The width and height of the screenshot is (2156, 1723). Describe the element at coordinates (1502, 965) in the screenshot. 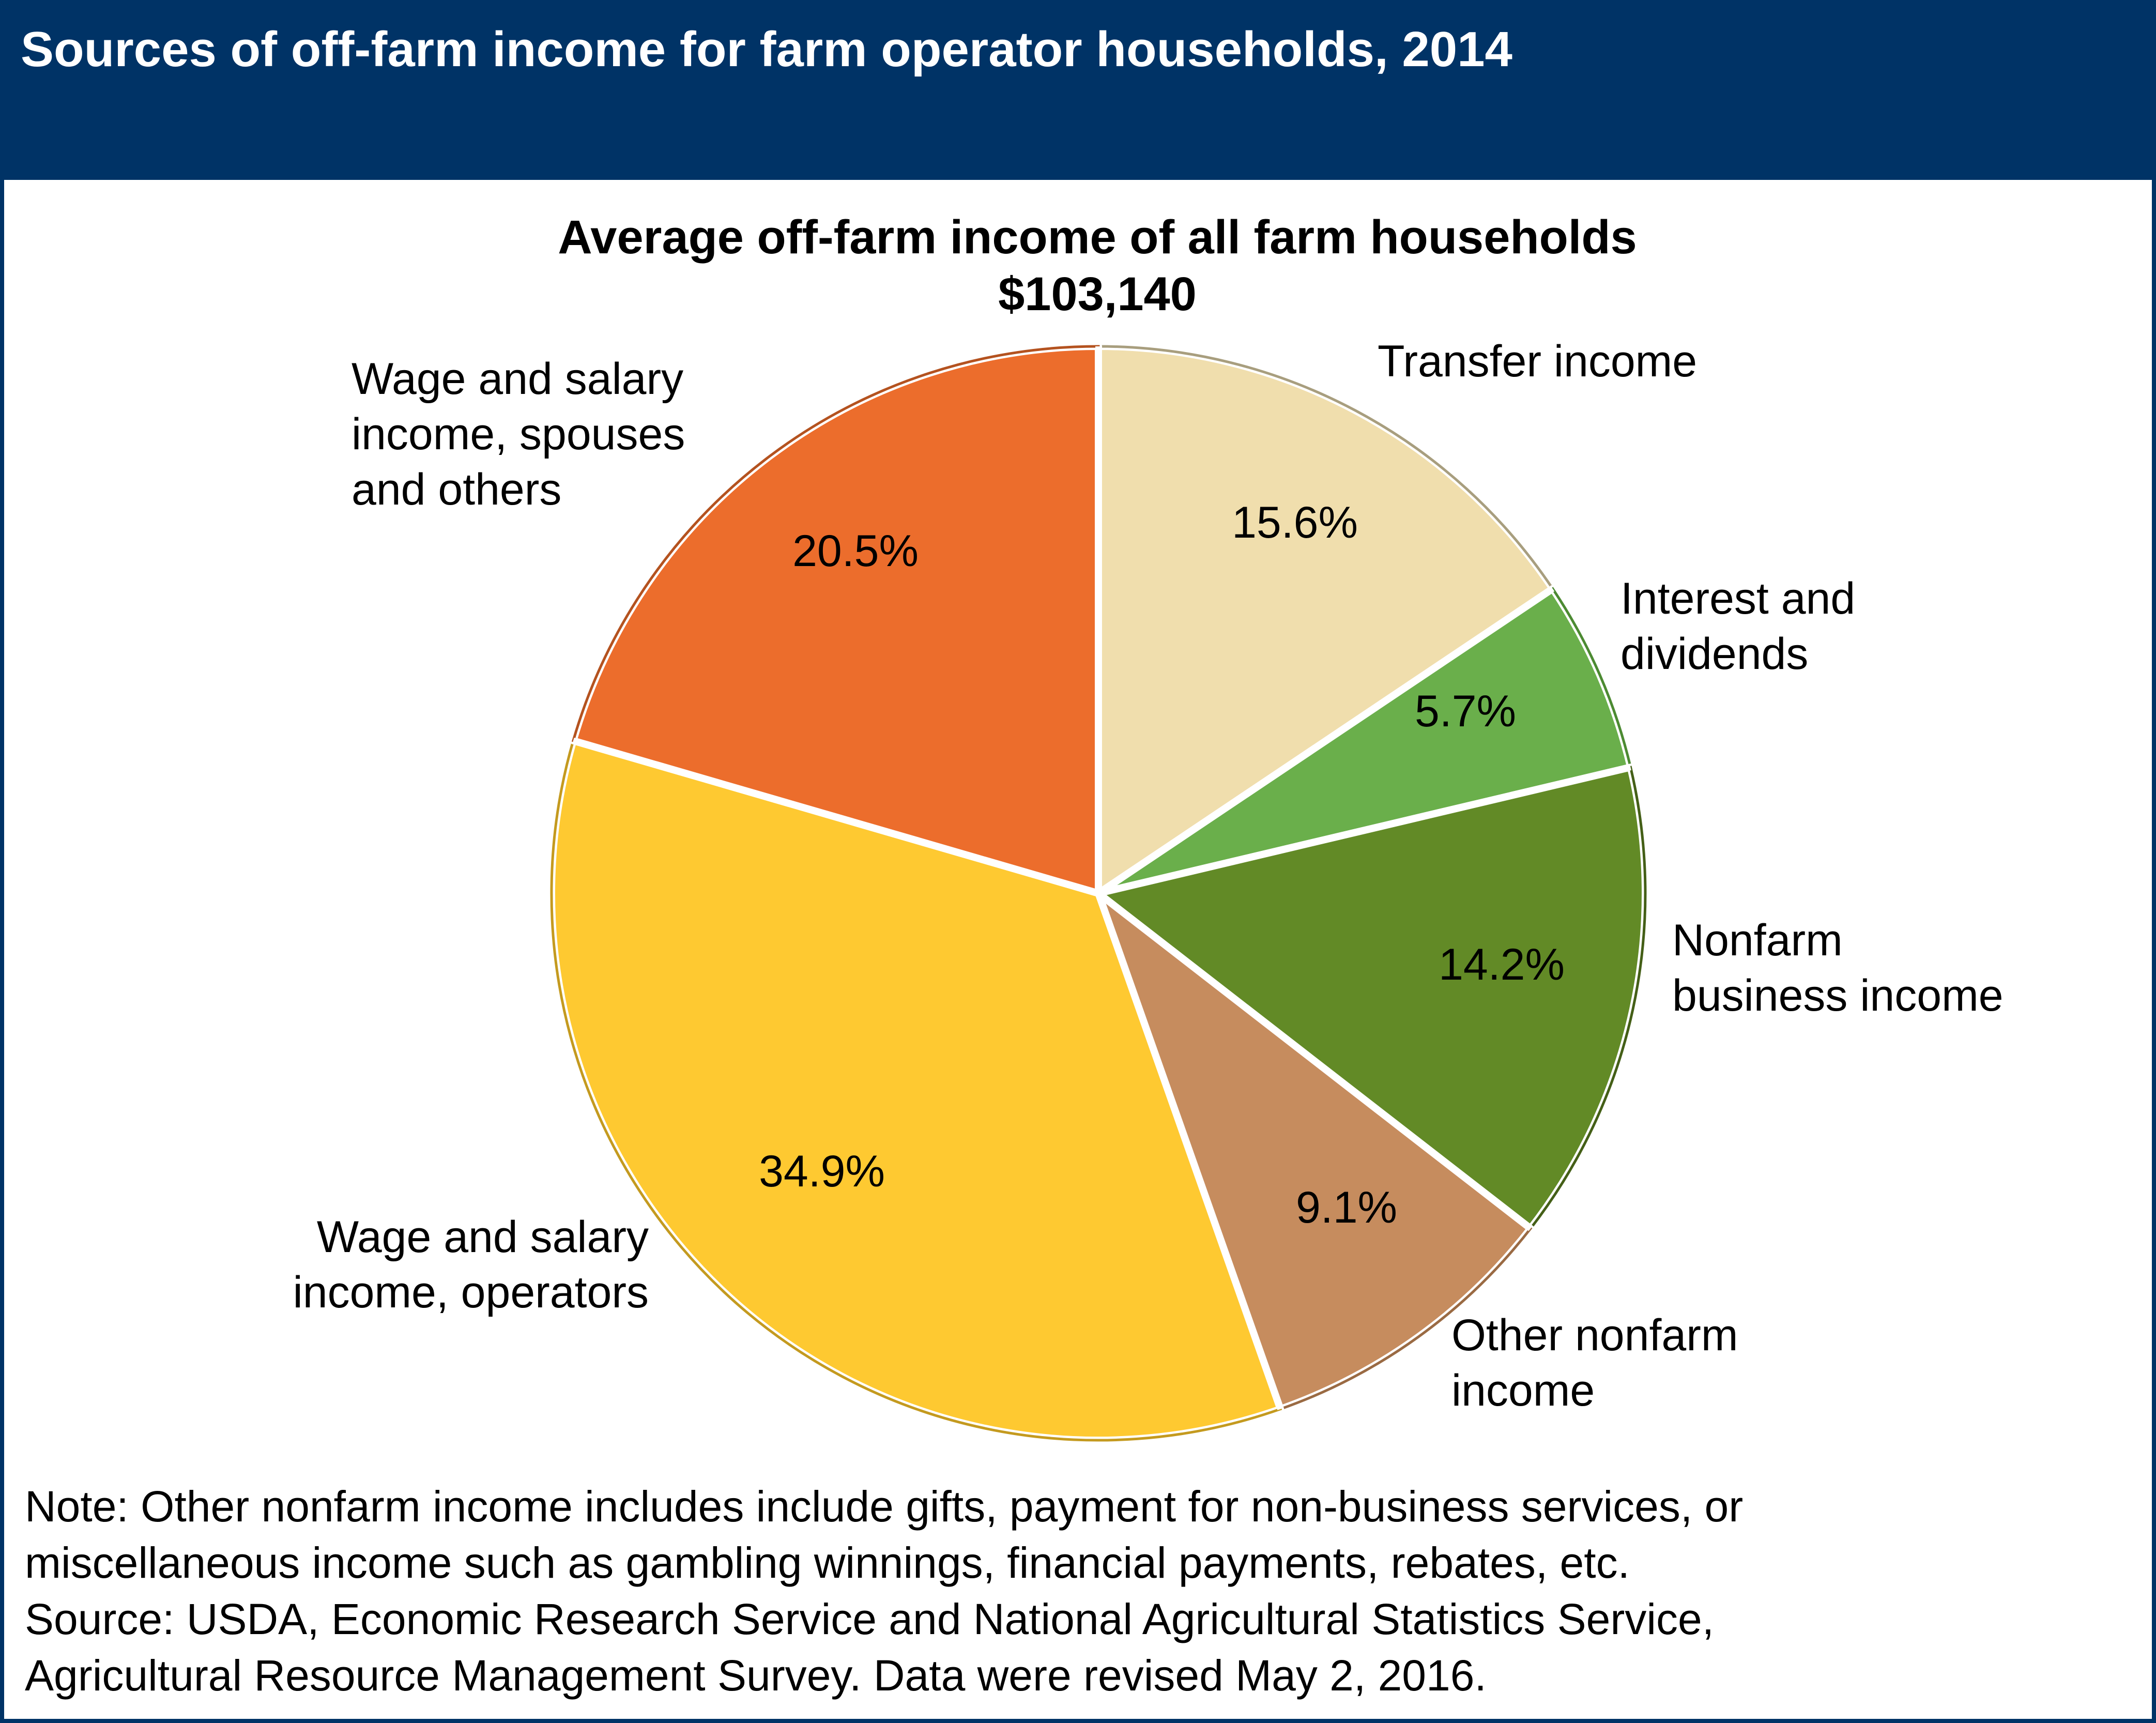

I see `slice-value-label: 14.2%` at that location.